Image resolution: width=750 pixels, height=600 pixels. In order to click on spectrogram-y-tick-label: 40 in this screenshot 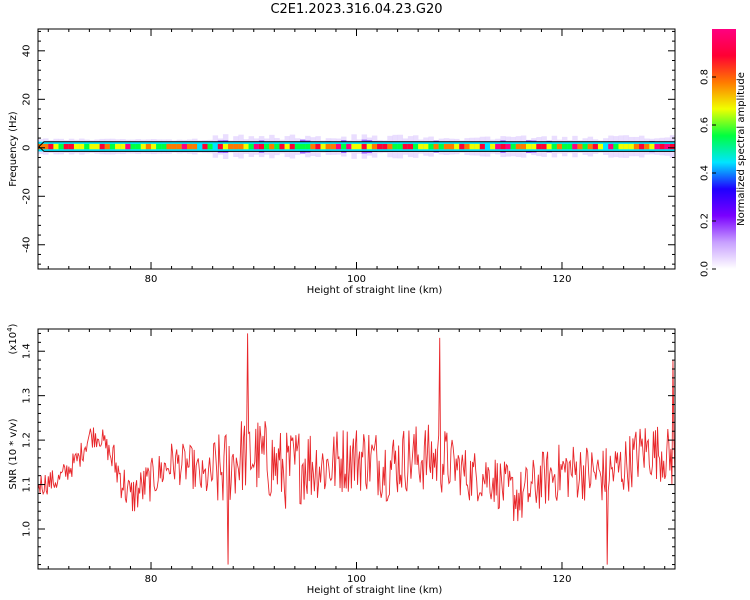, I will do `click(27, 50)`.